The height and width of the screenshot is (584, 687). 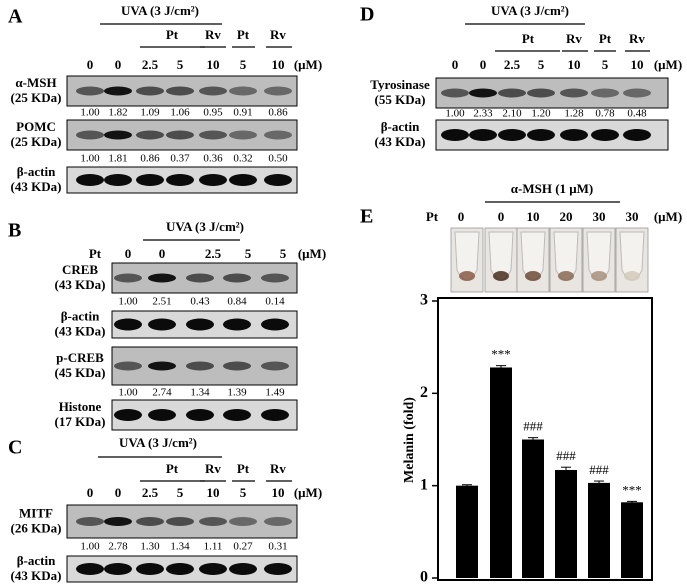 What do you see at coordinates (200, 302) in the screenshot?
I see `quant-value: 0.43` at bounding box center [200, 302].